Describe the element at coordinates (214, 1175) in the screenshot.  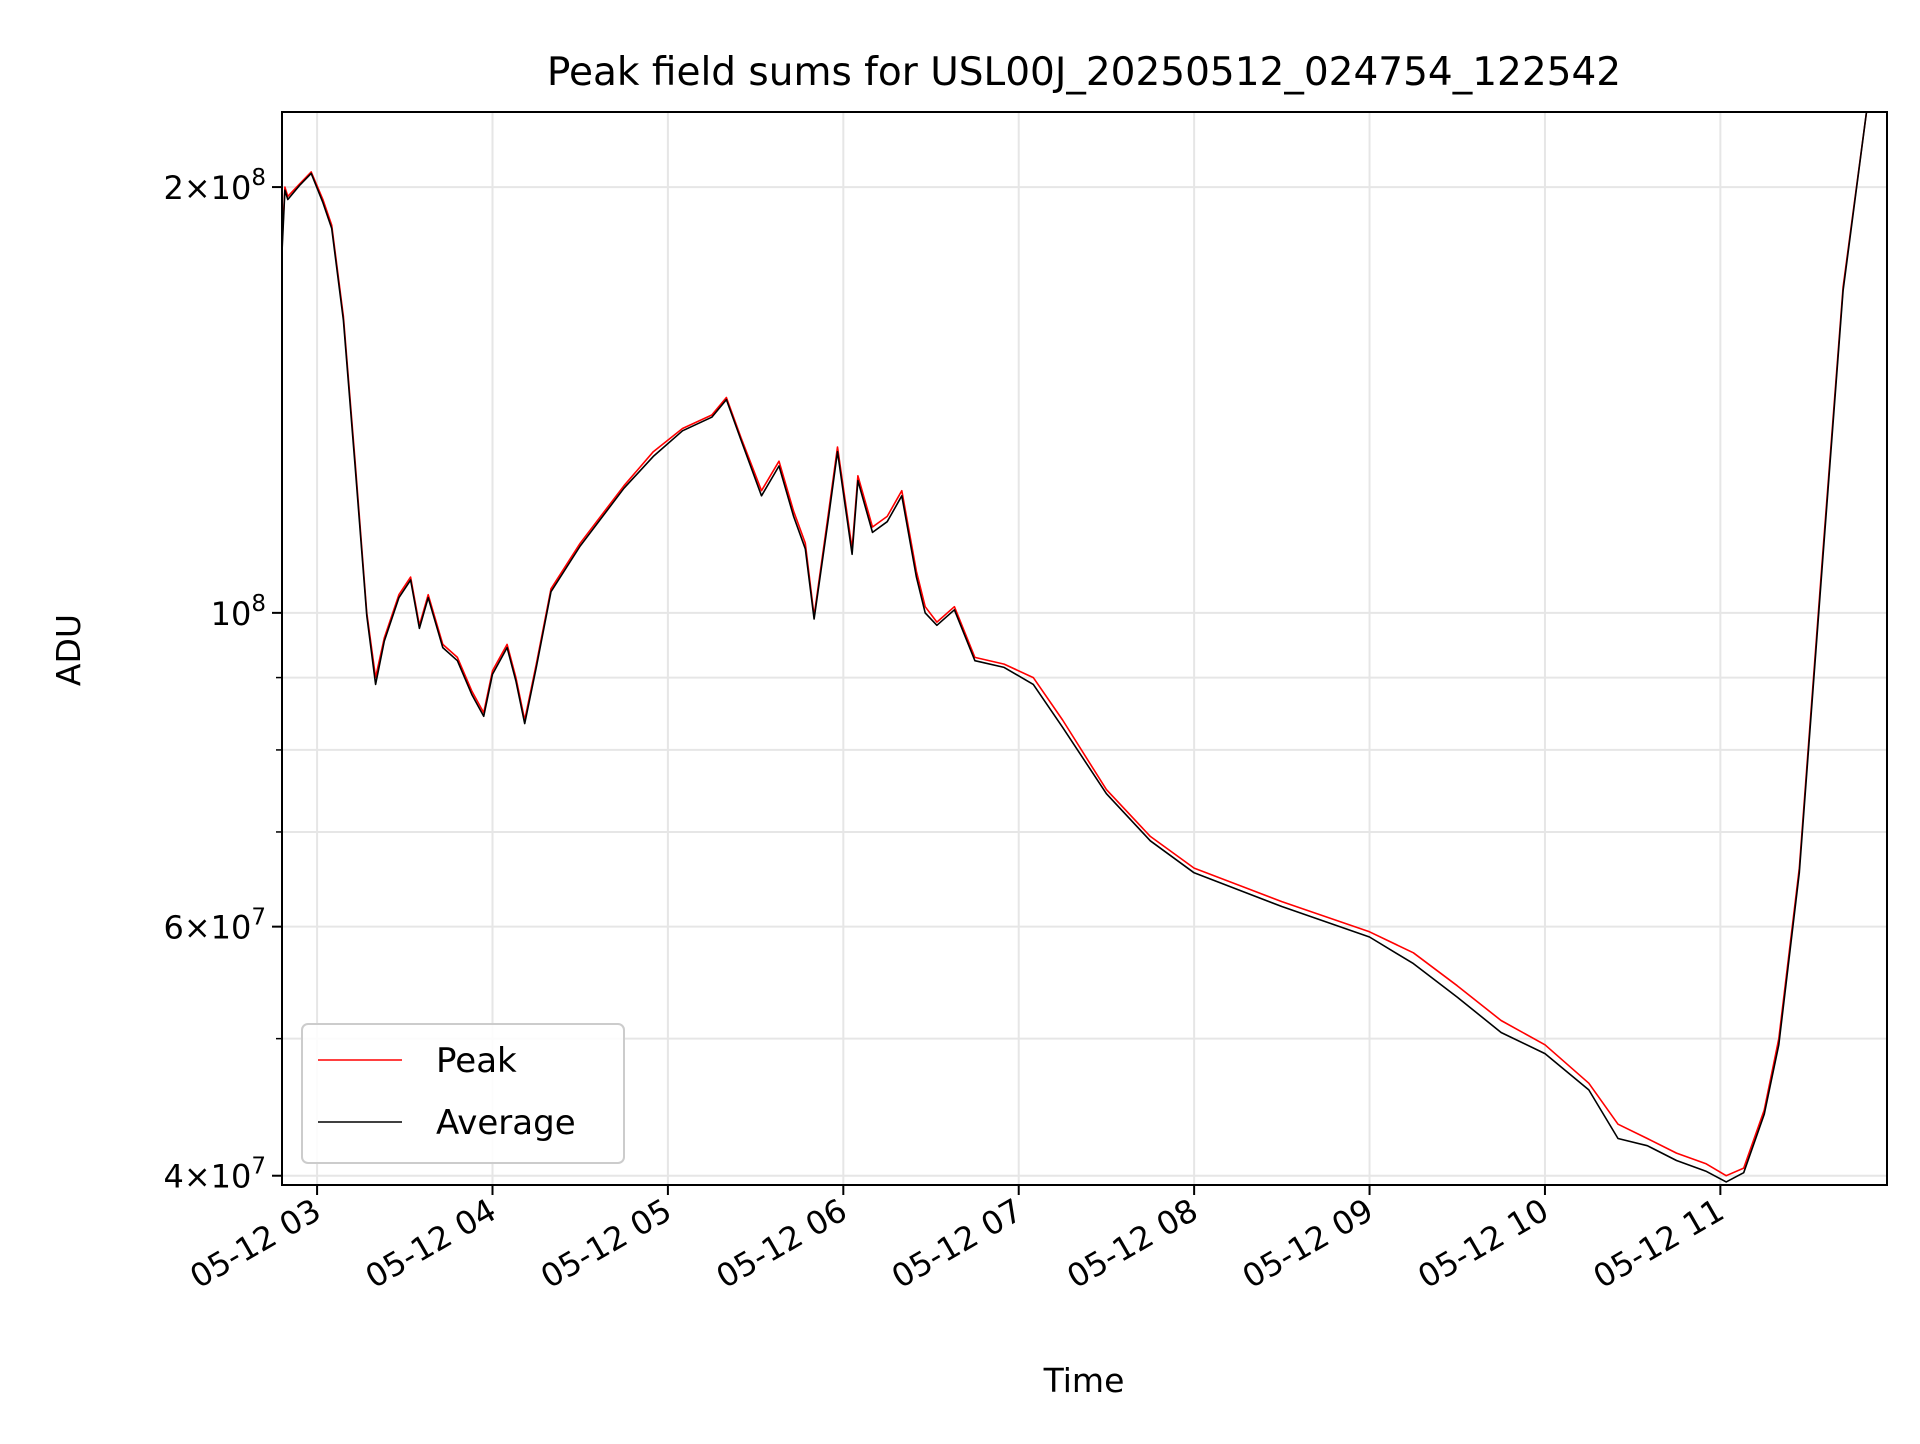
I see `y-tick-label: 4×107` at that location.